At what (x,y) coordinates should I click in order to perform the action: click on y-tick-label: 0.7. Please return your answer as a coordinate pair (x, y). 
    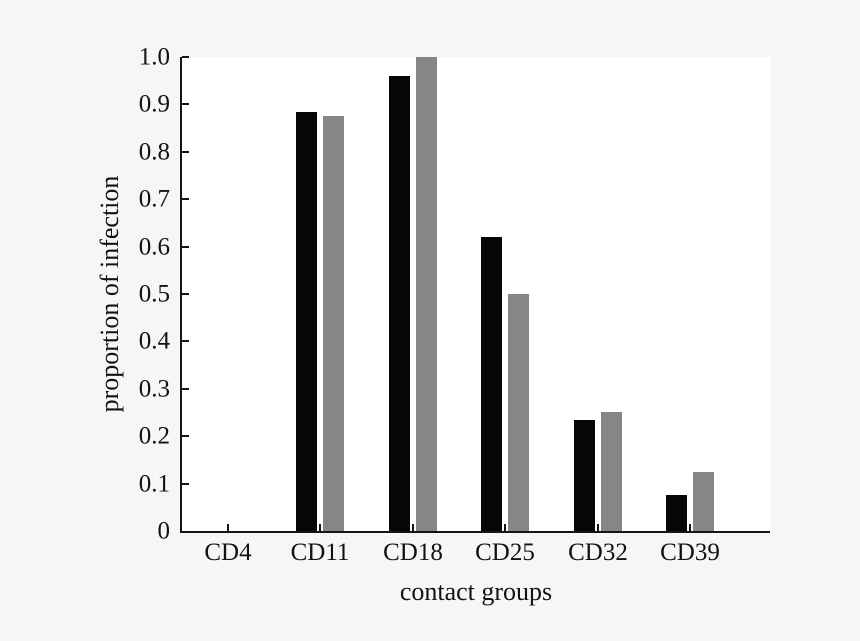
    Looking at the image, I should click on (154, 199).